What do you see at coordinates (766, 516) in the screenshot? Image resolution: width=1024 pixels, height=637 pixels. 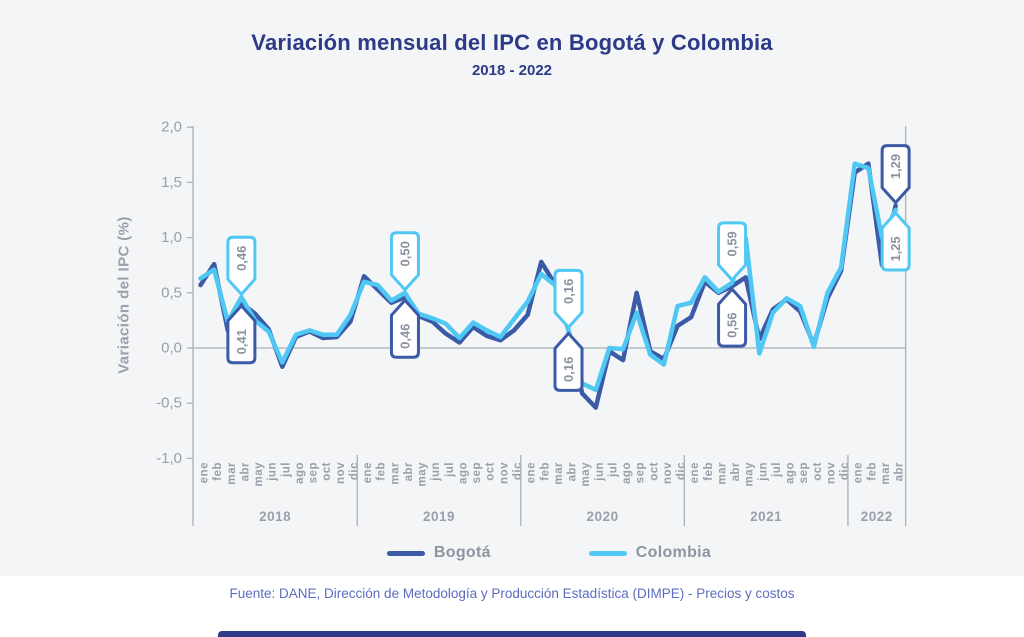 I see `year-label: 2021` at bounding box center [766, 516].